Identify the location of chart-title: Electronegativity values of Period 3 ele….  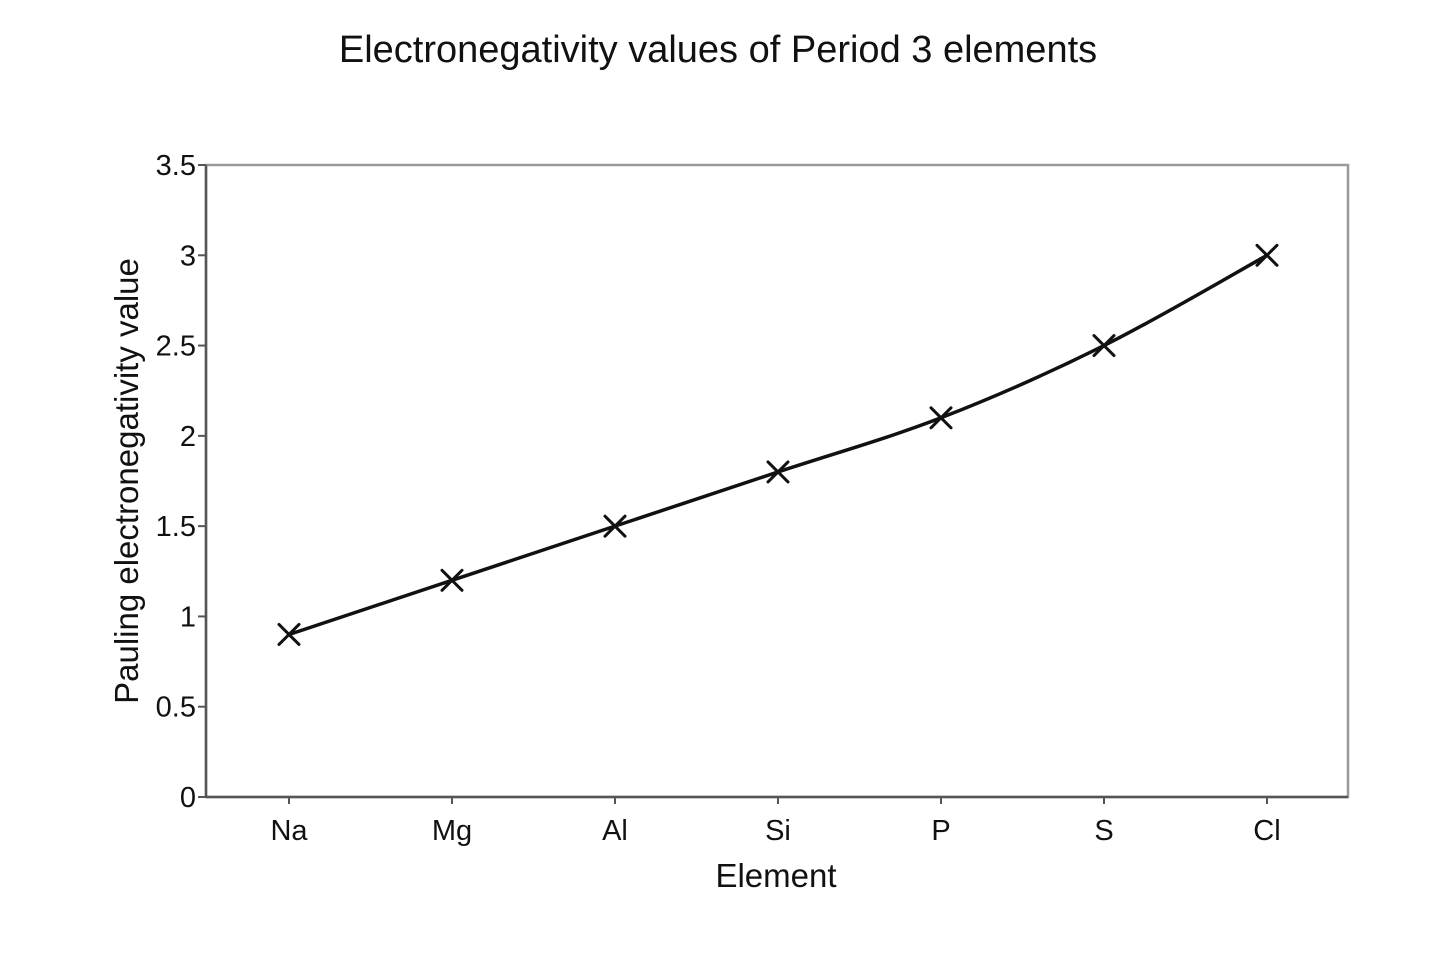
(718, 50).